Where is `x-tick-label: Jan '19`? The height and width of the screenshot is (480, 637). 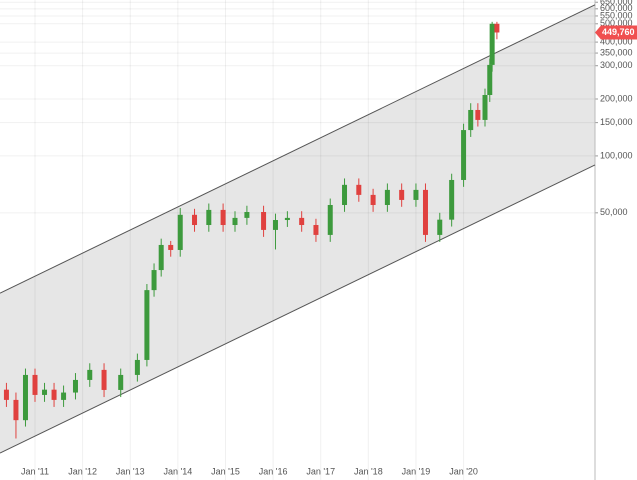 x-tick-label: Jan '19 is located at coordinates (416, 471).